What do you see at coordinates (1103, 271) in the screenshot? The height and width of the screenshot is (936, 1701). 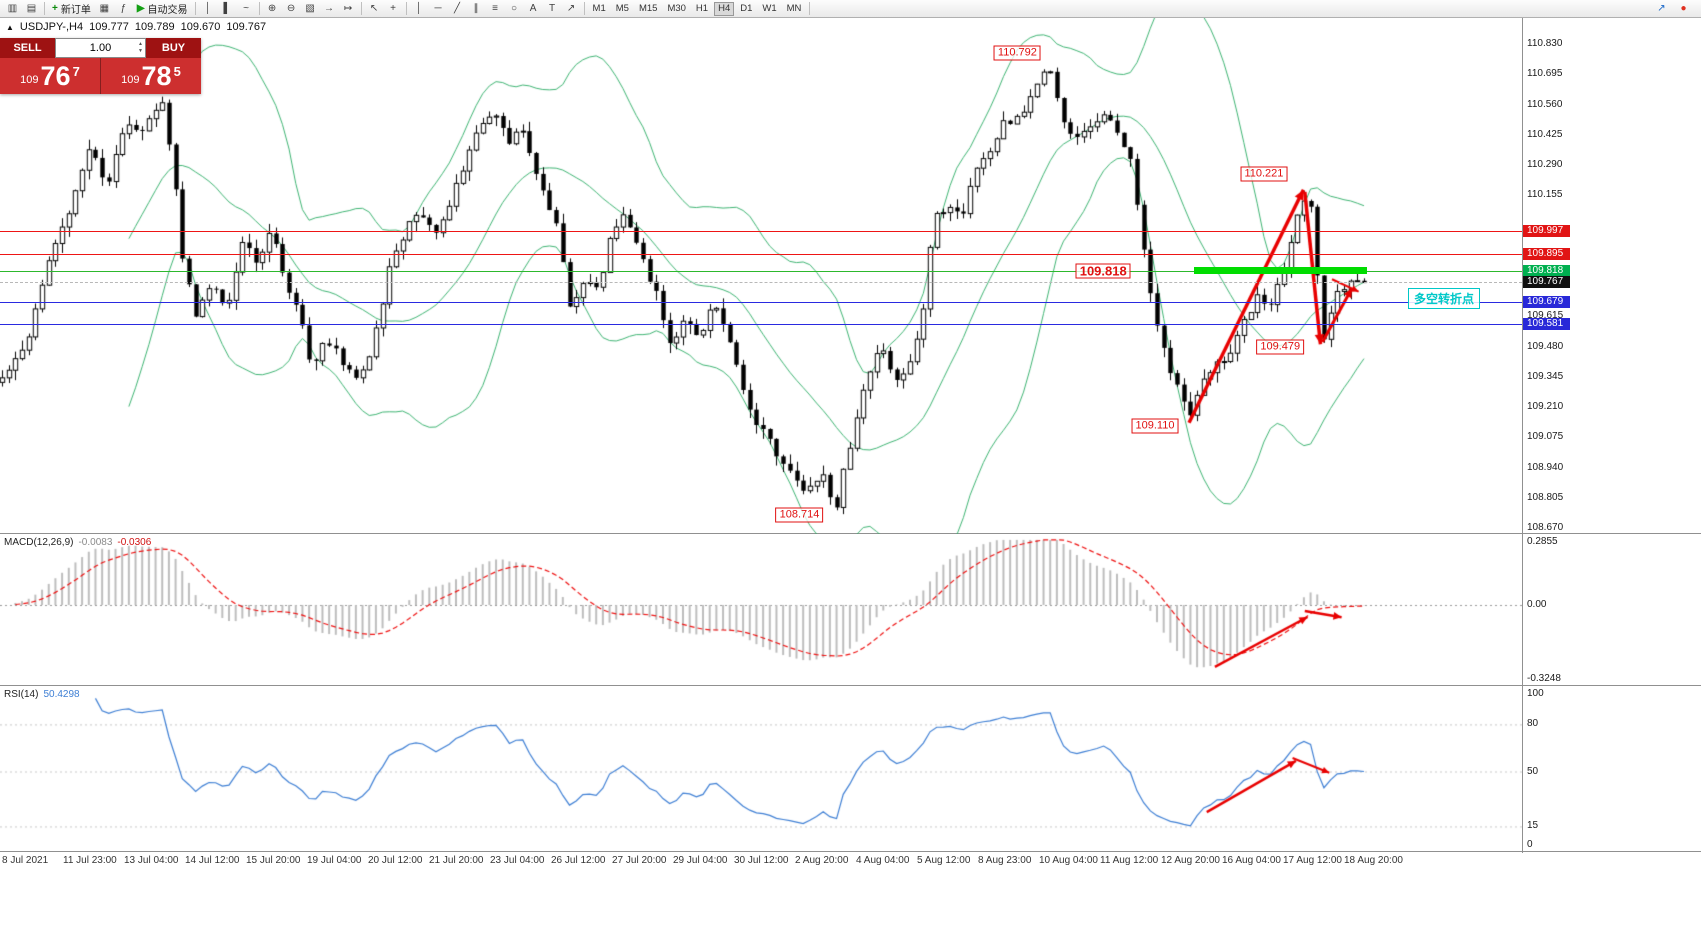 I see `price-callout: 109.818` at bounding box center [1103, 271].